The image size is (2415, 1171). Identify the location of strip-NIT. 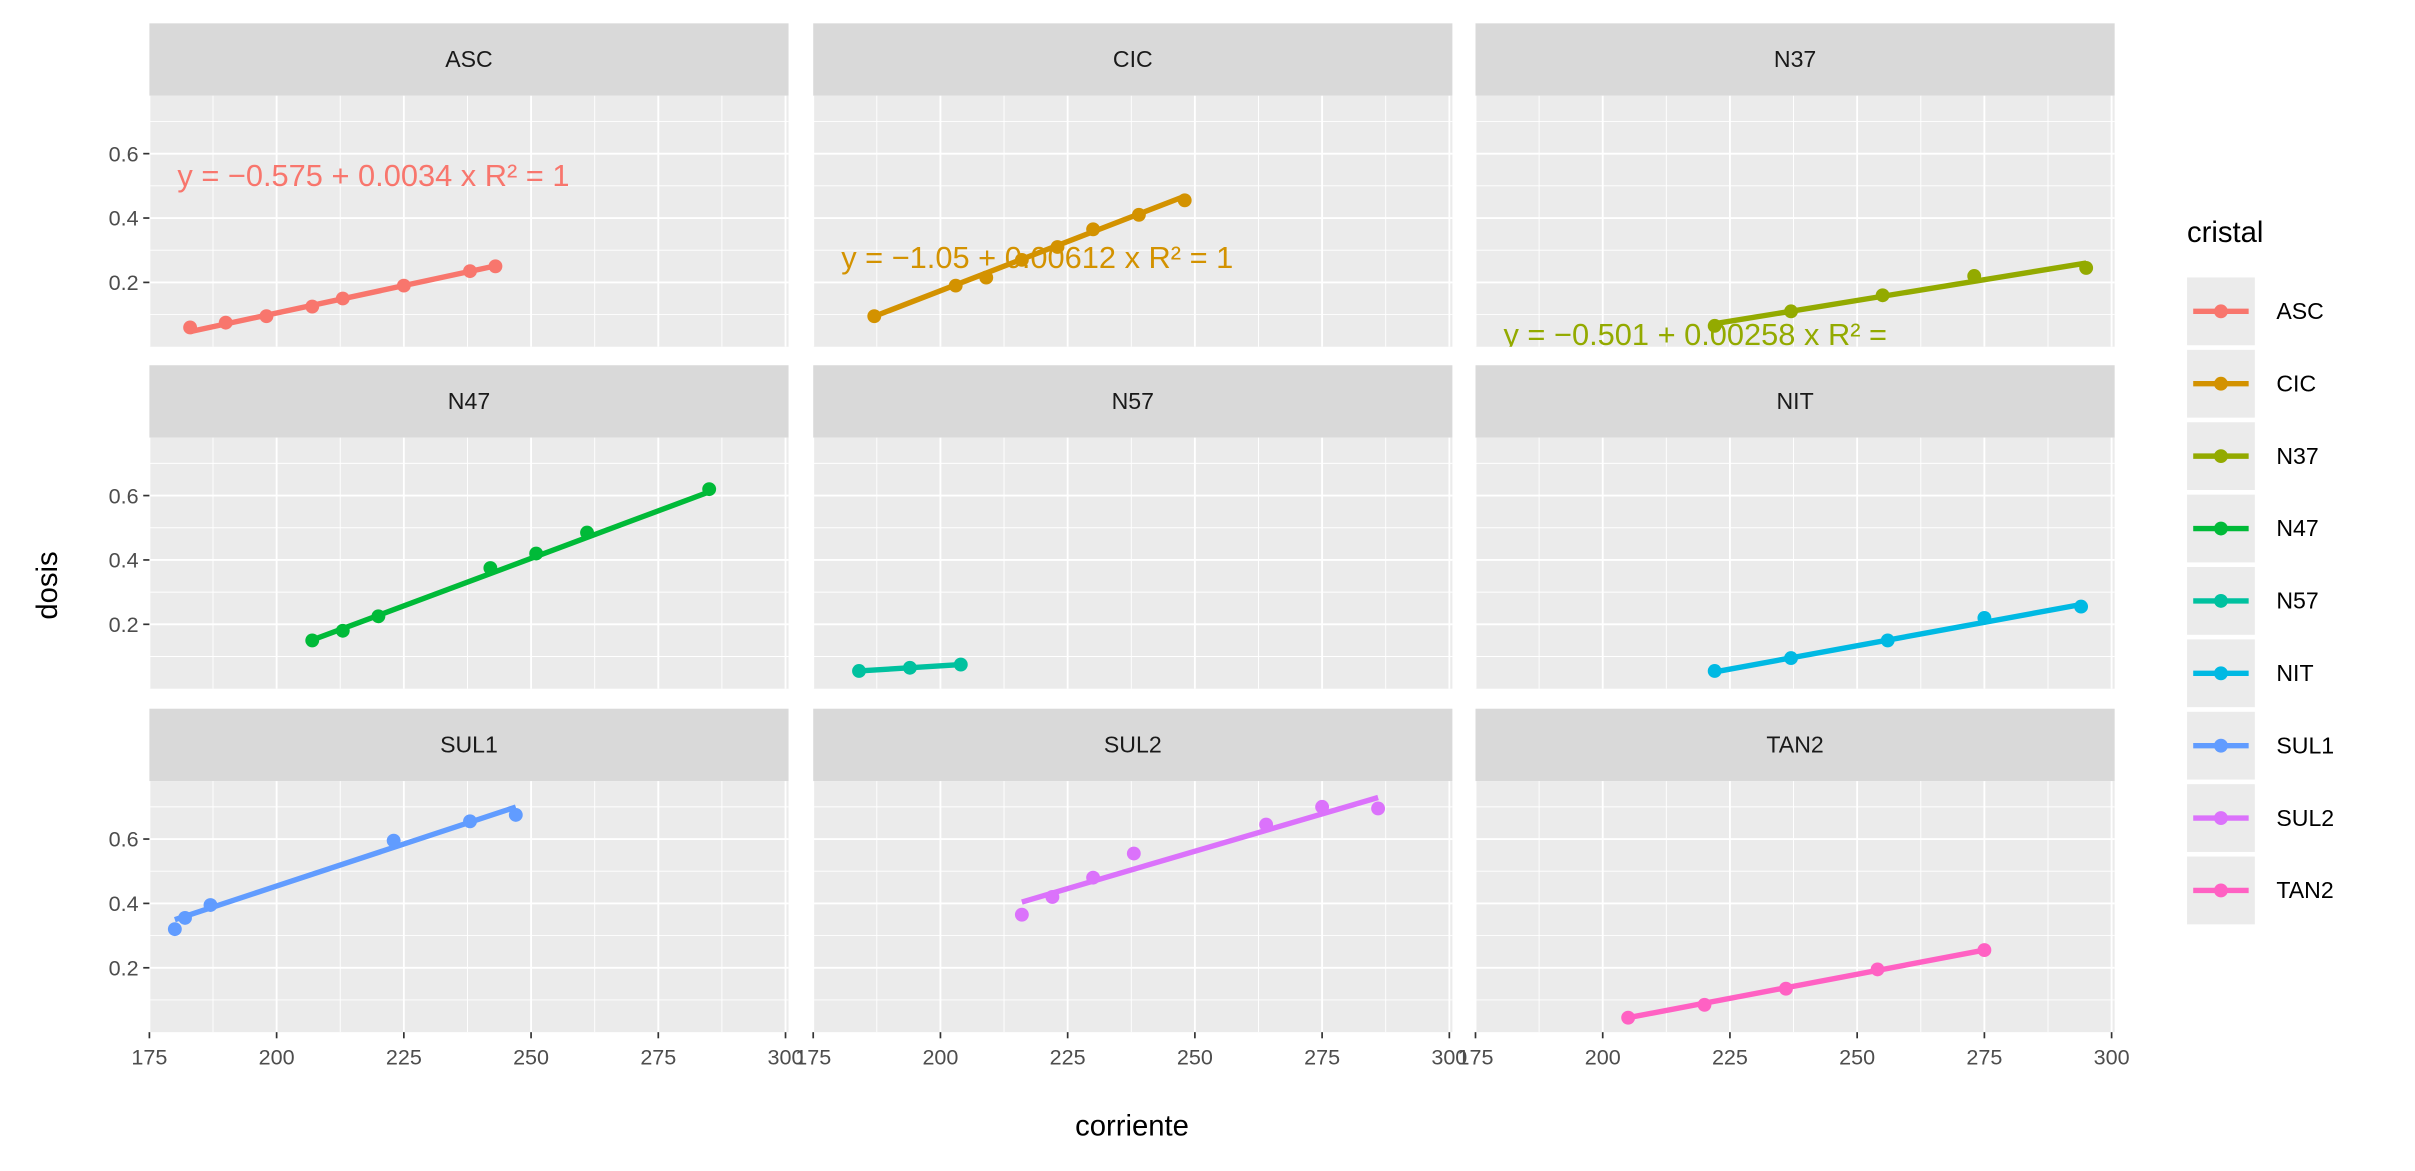
(1795, 401).